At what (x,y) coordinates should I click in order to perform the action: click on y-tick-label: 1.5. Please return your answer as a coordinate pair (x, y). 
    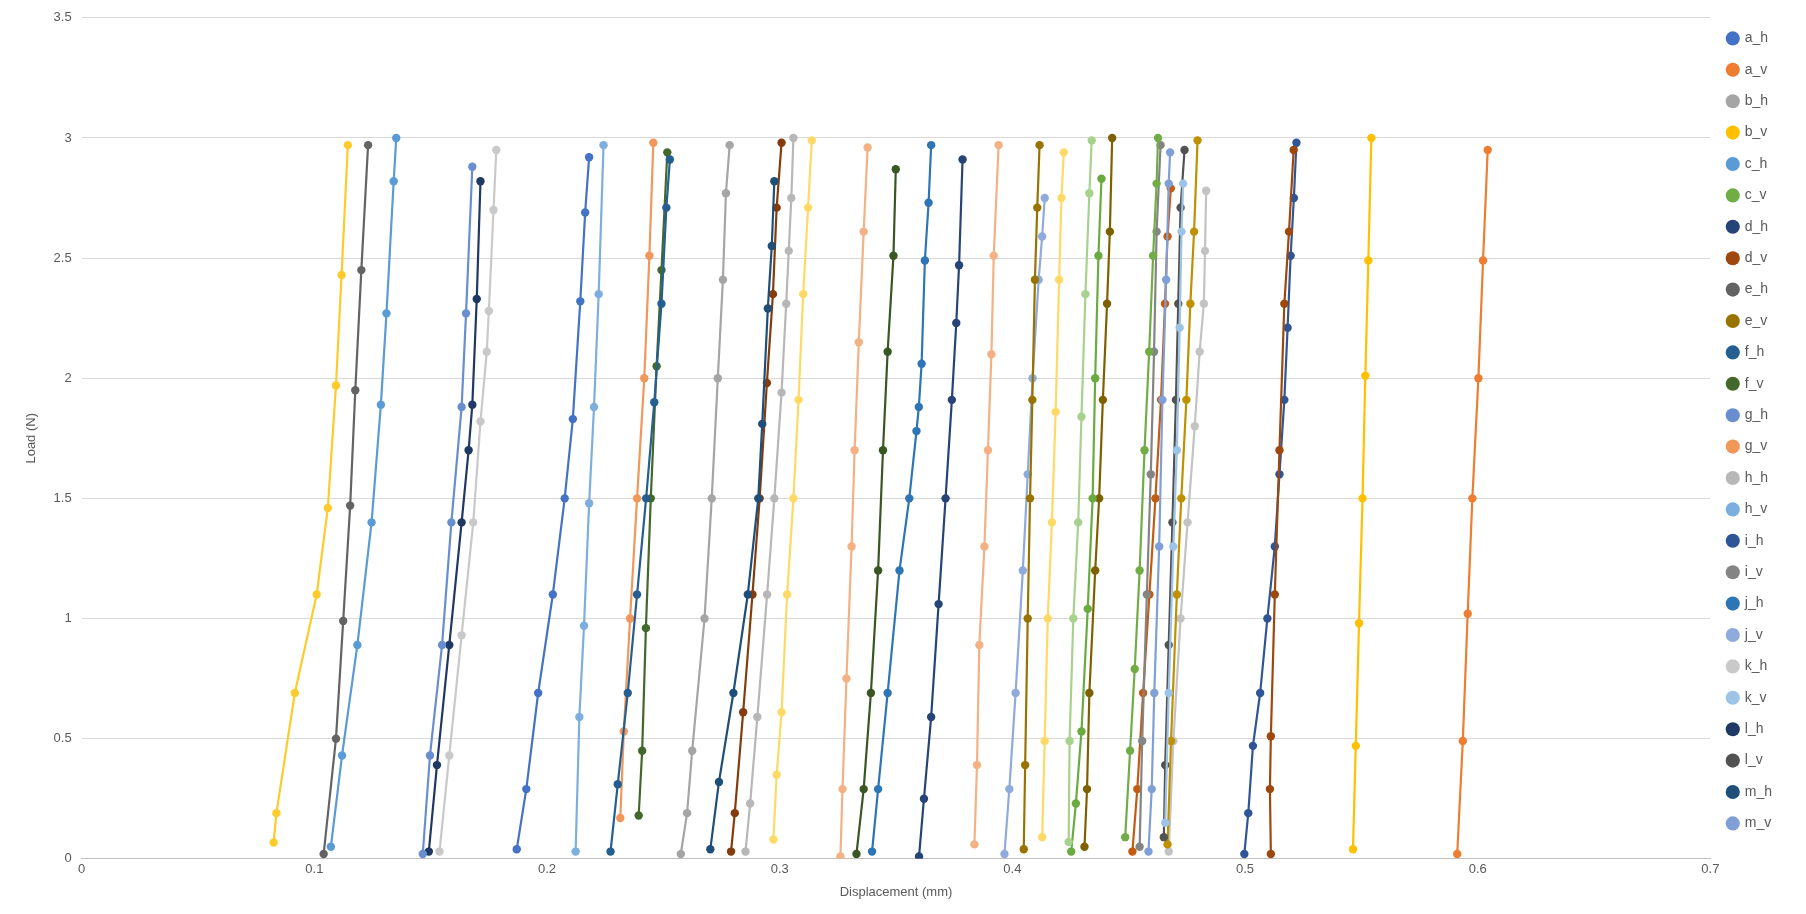
    Looking at the image, I should click on (62, 497).